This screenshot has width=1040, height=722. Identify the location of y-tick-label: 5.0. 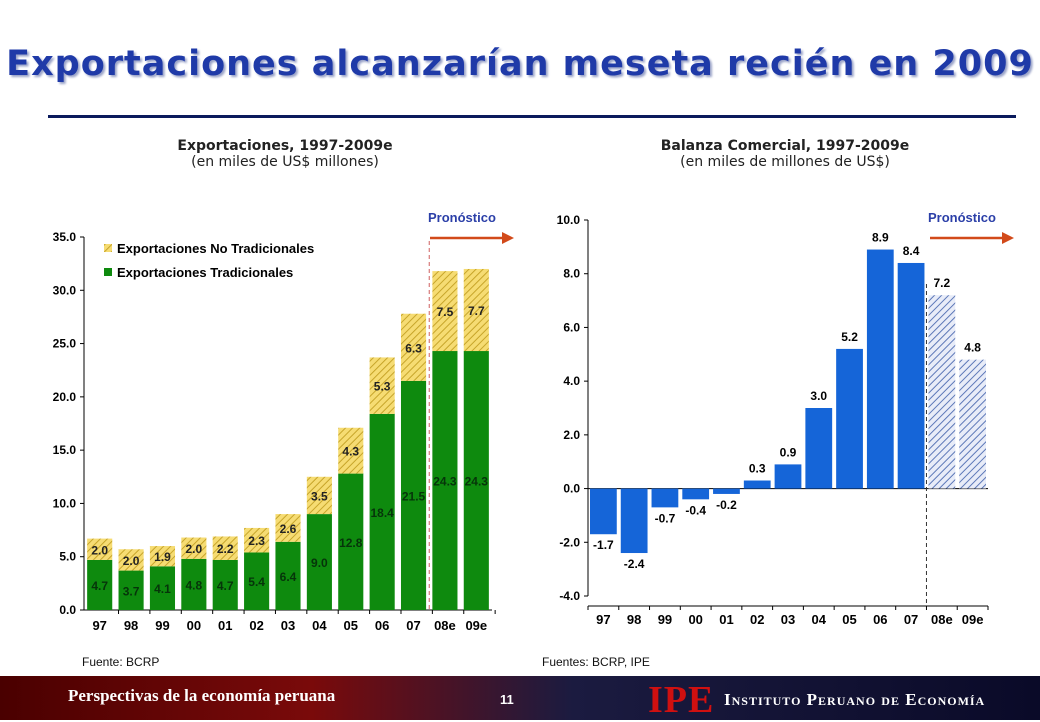
(67, 557).